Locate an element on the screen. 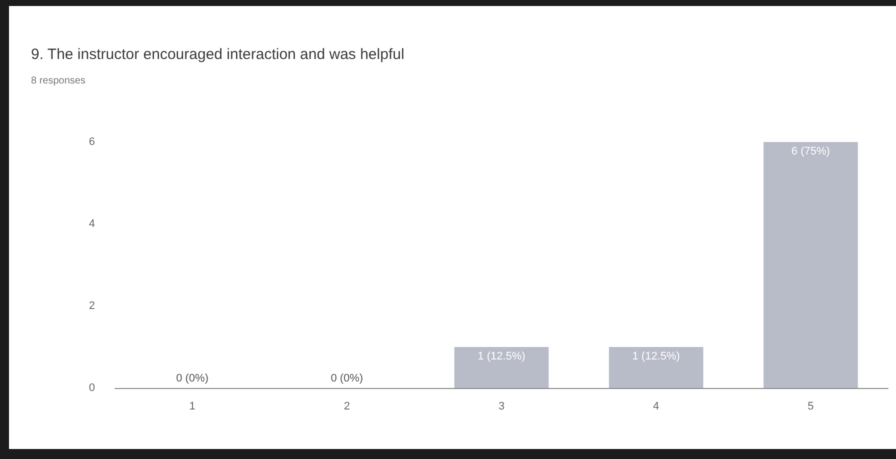 The image size is (896, 459). data-label: 6 (75%) is located at coordinates (810, 152).